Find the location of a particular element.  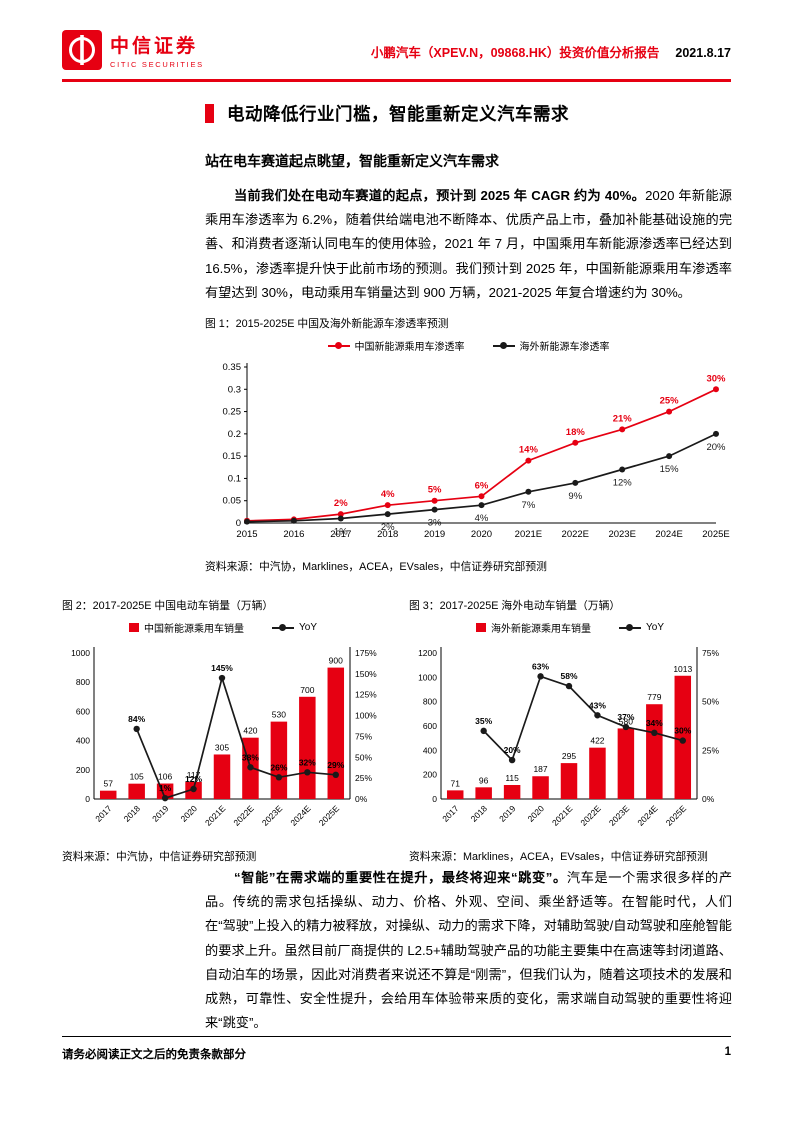

svg-text: 0.15 is located at coordinates (232, 456).